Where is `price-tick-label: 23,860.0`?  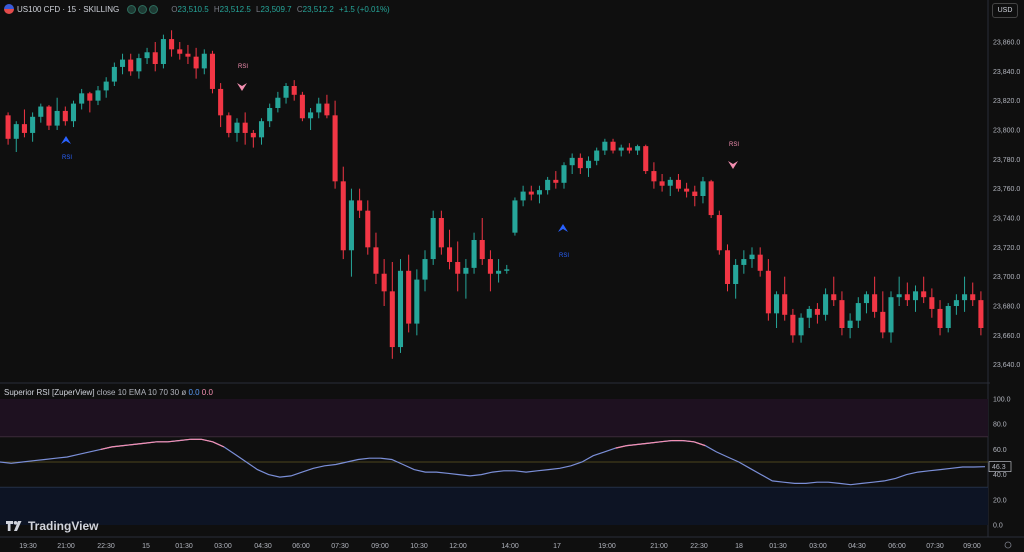
price-tick-label: 23,860.0 is located at coordinates (1006, 43).